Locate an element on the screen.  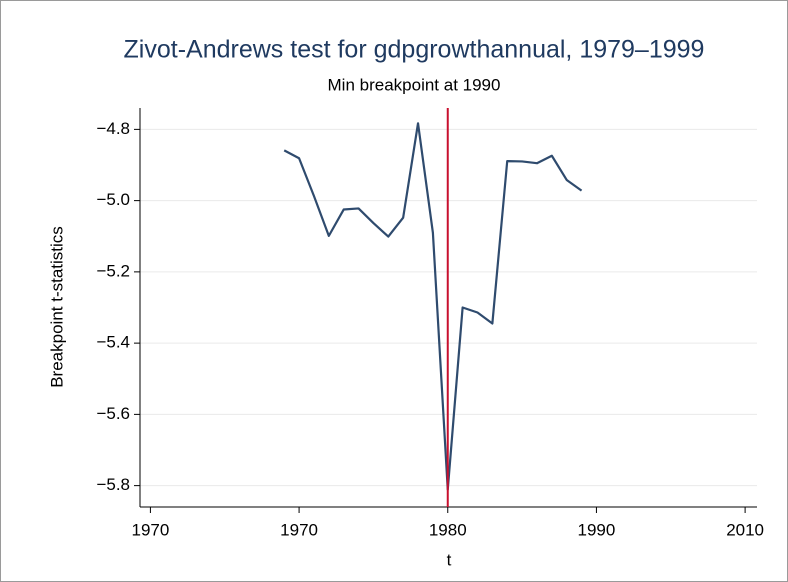
y-tick-label: −5.0 is located at coordinates (113, 199).